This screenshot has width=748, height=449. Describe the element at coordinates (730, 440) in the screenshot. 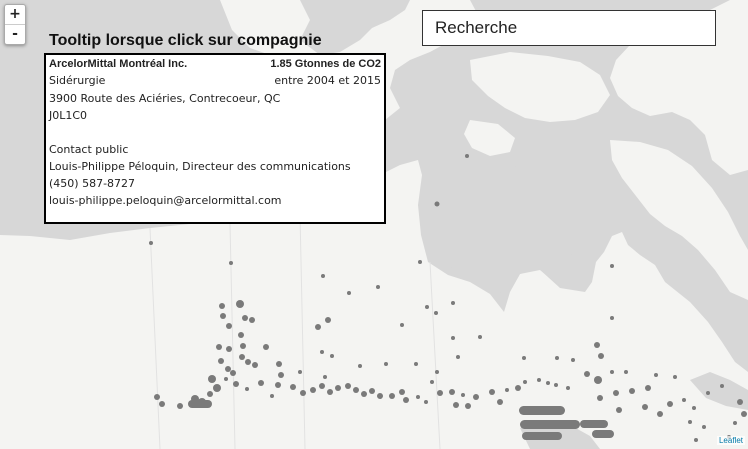

I see `leaflet-attribution-link: Leaflet` at that location.